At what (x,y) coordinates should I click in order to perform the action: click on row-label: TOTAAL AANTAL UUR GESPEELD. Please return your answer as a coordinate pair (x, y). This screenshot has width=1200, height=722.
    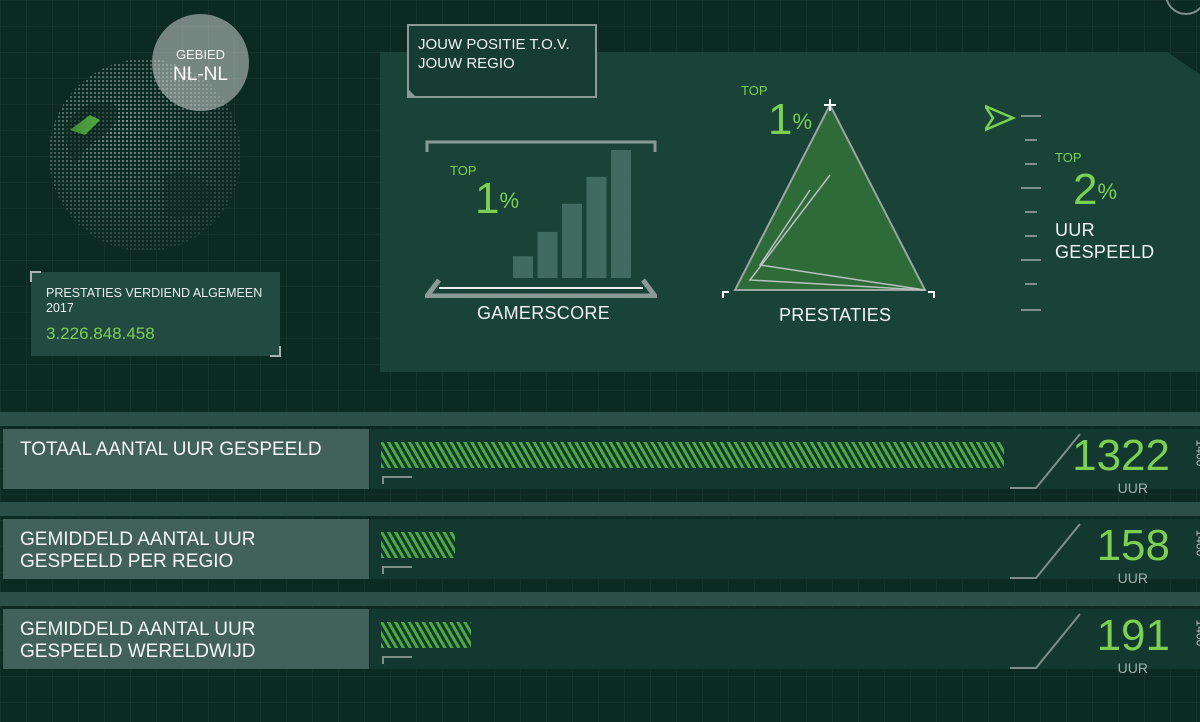
    Looking at the image, I should click on (171, 449).